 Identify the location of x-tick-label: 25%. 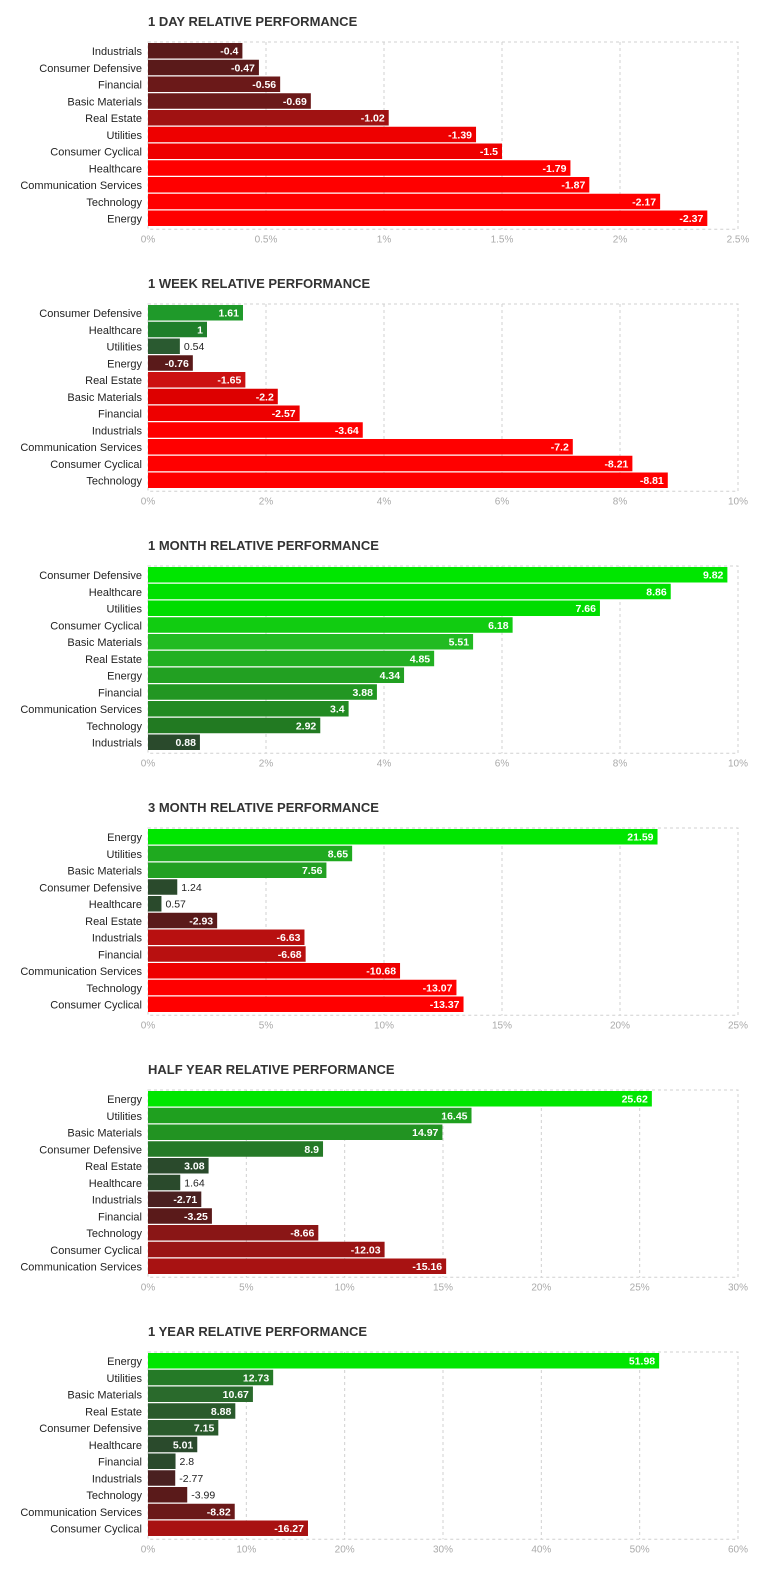
(738, 1025).